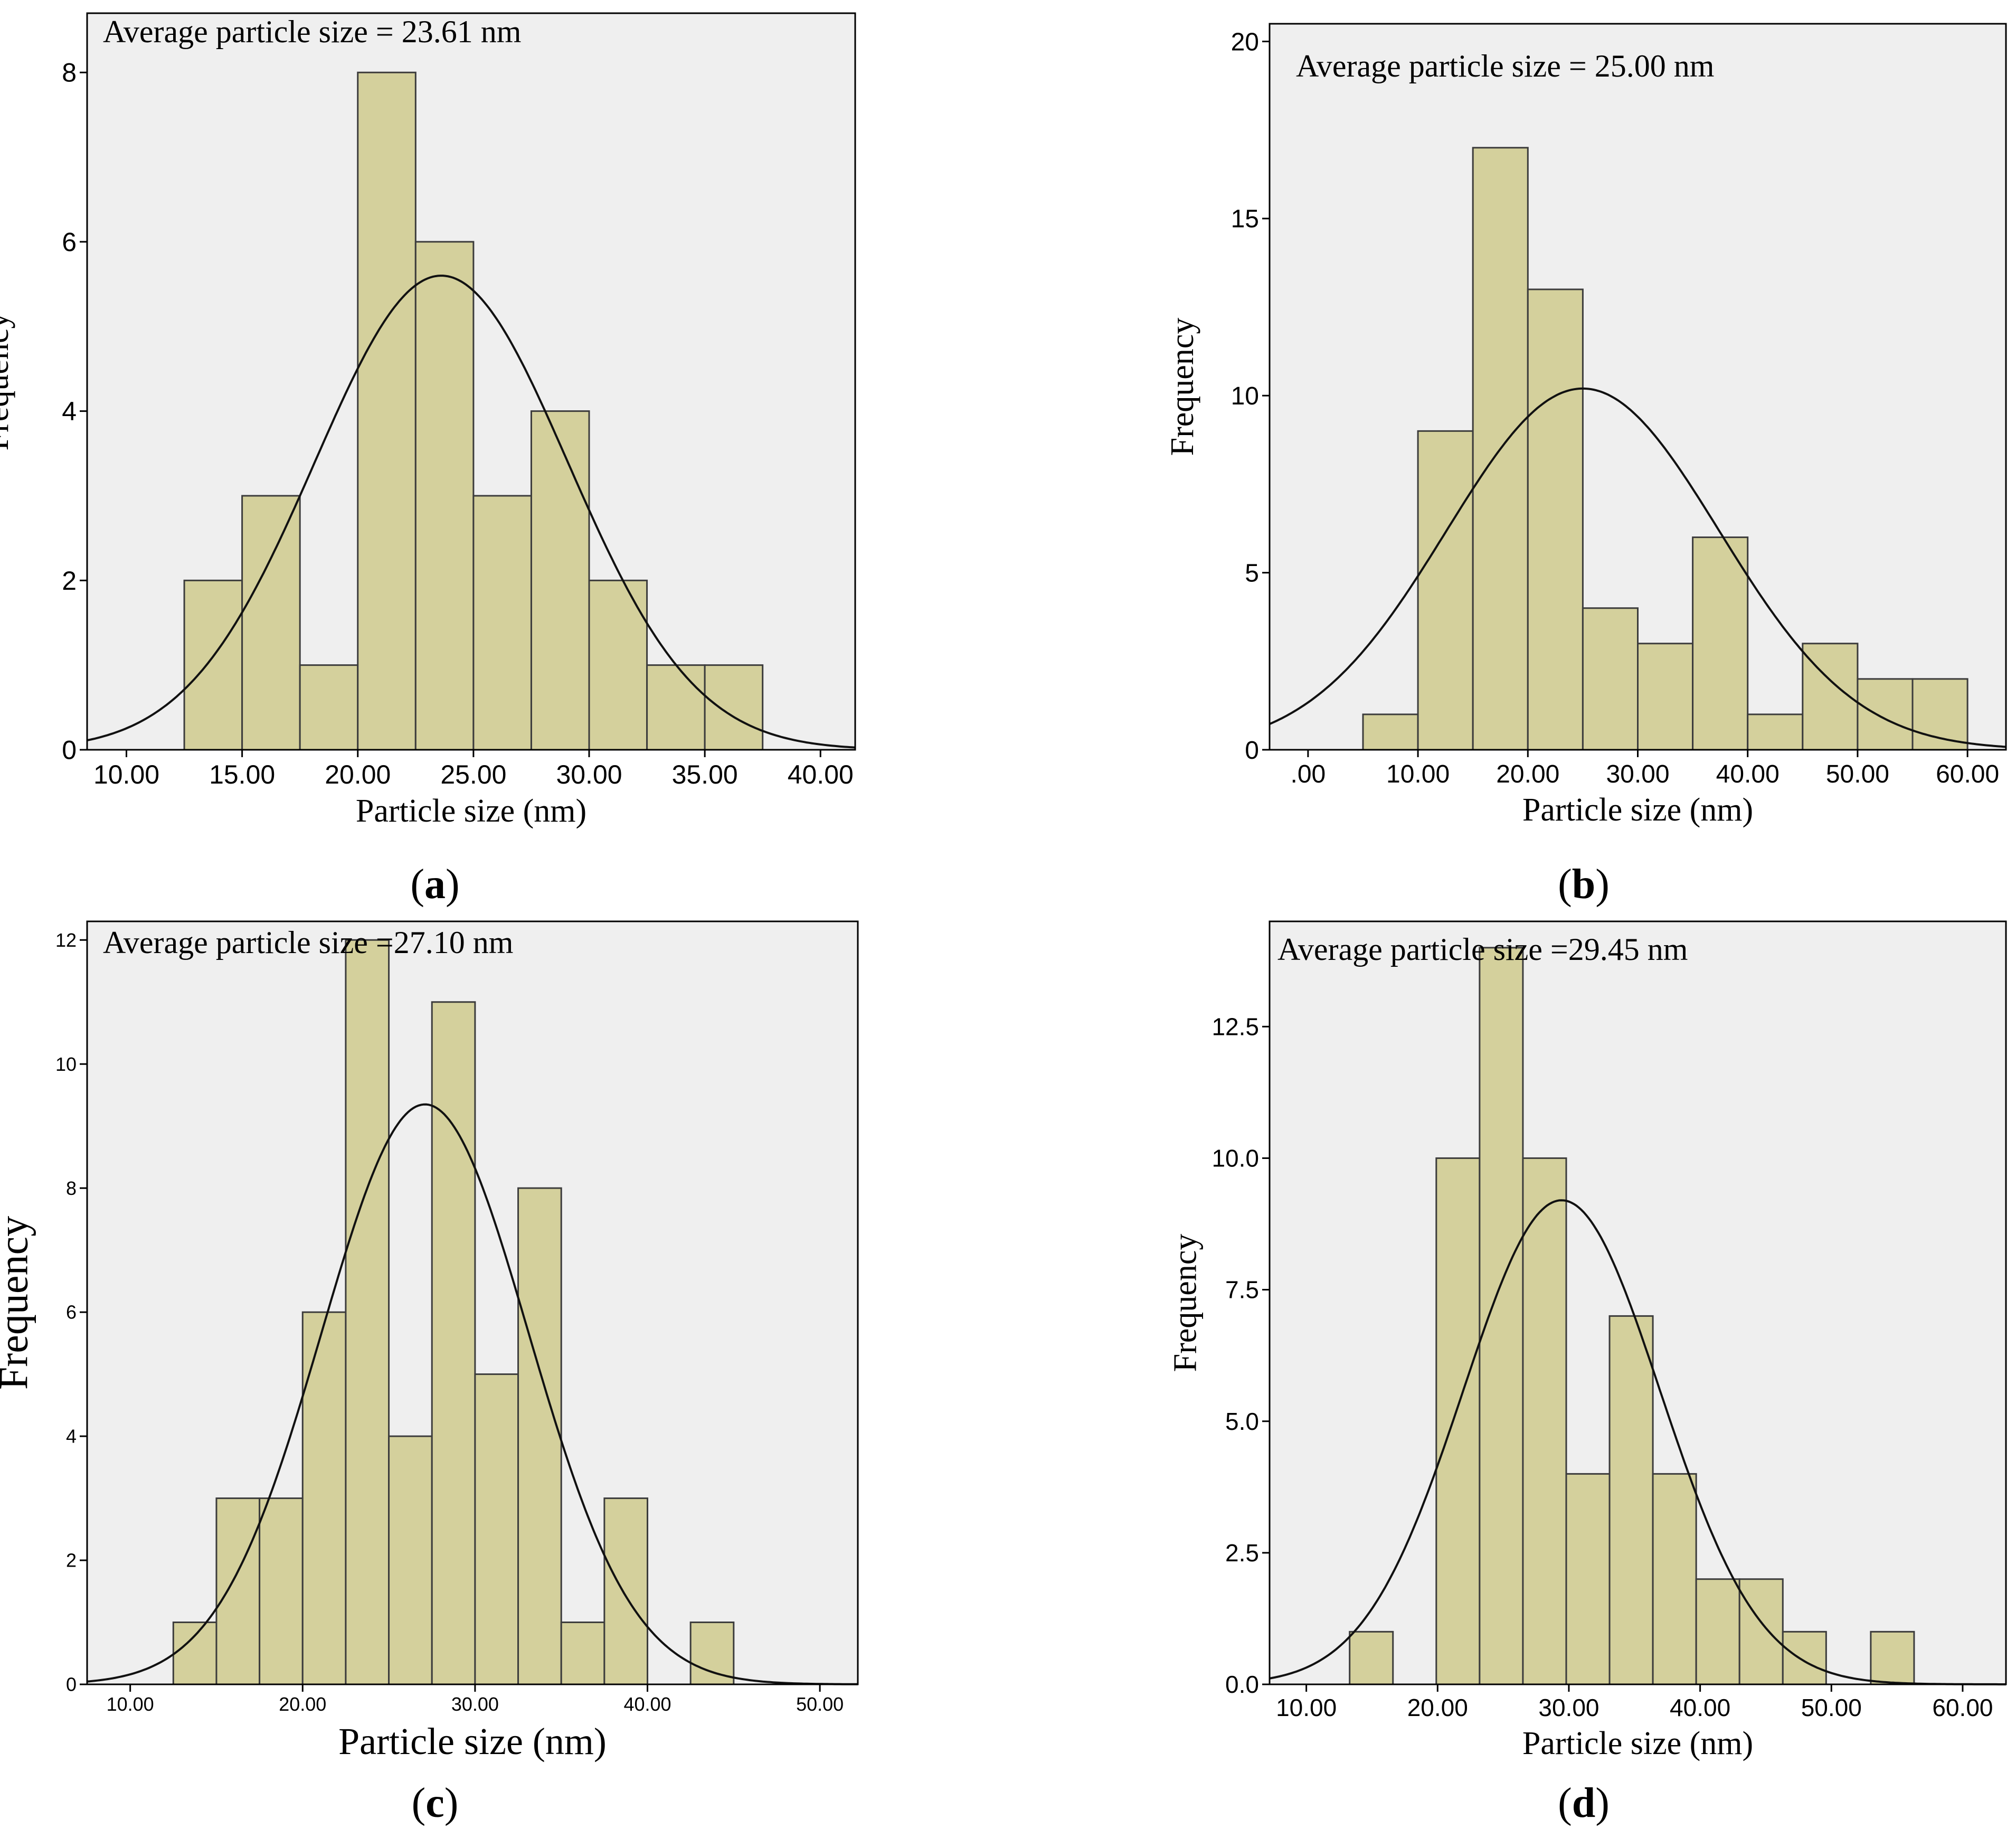 The height and width of the screenshot is (1838, 2016). Describe the element at coordinates (1242, 1421) in the screenshot. I see `y-tick-label-d-2: 5.0` at that location.